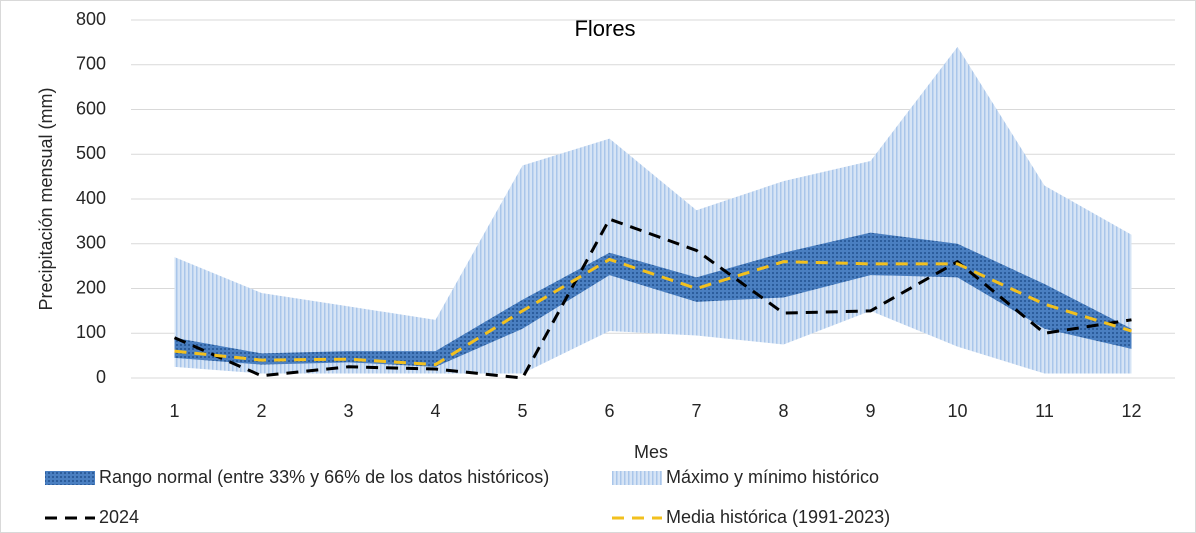 The width and height of the screenshot is (1196, 533). I want to click on y-tick-label: 800, so click(91, 19).